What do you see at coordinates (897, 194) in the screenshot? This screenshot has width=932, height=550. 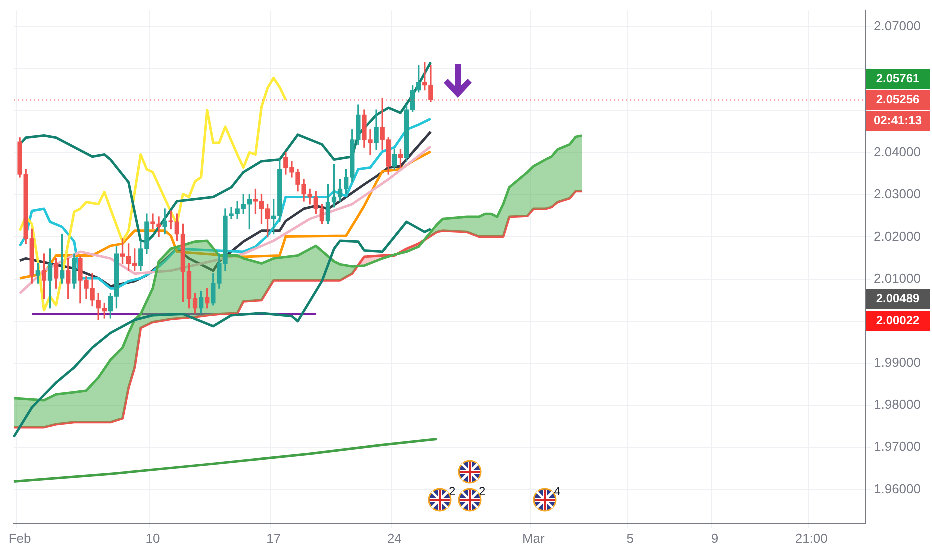 I see `y-tick-label: 2.03000` at bounding box center [897, 194].